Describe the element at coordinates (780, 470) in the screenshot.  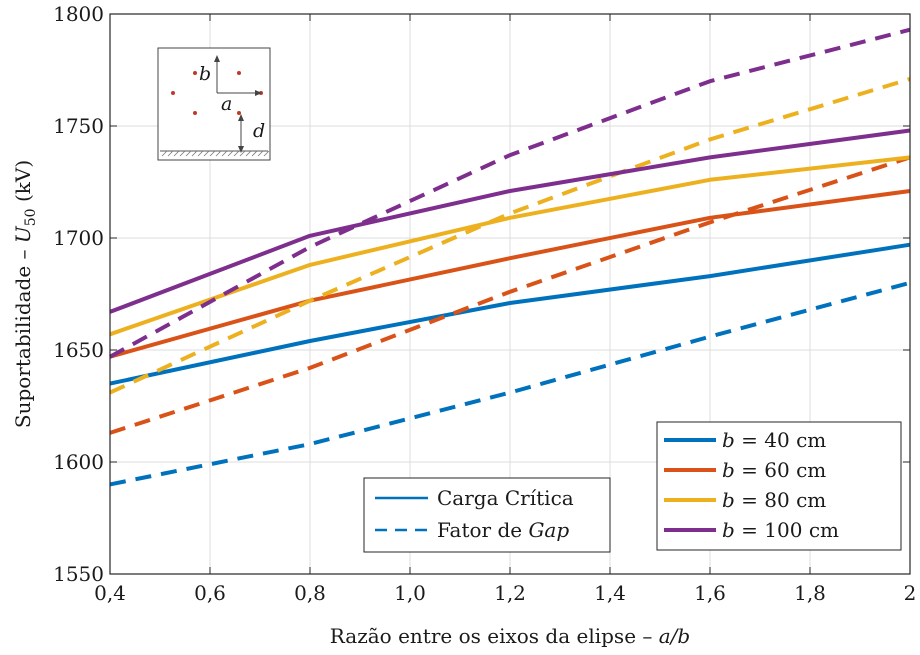
I see `legend-label-value: = 60 cm` at that location.